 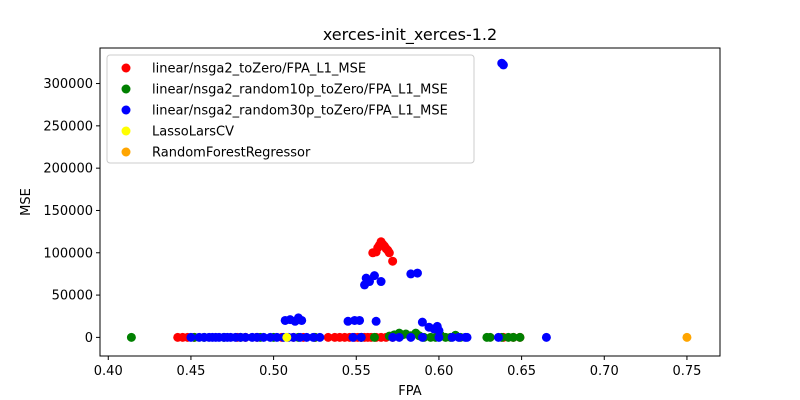 What do you see at coordinates (68, 211) in the screenshot?
I see `y-tick-label: 150000` at bounding box center [68, 211].